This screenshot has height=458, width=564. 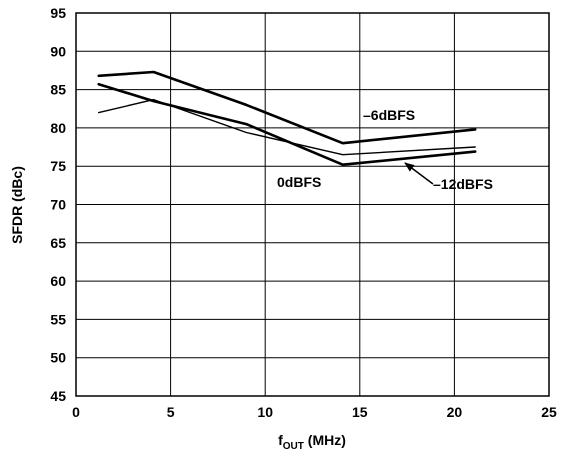 I want to click on x-axis-title: fOUT (MHz), so click(x=312, y=442).